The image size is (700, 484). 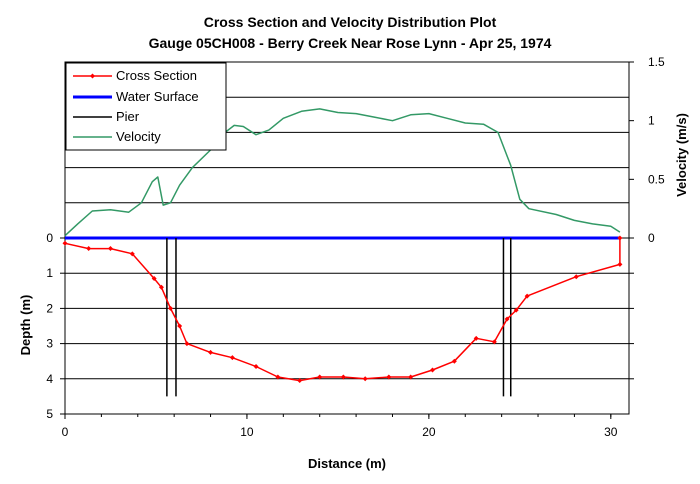 What do you see at coordinates (656, 179) in the screenshot?
I see `y-right-tick-label: 0.5` at bounding box center [656, 179].